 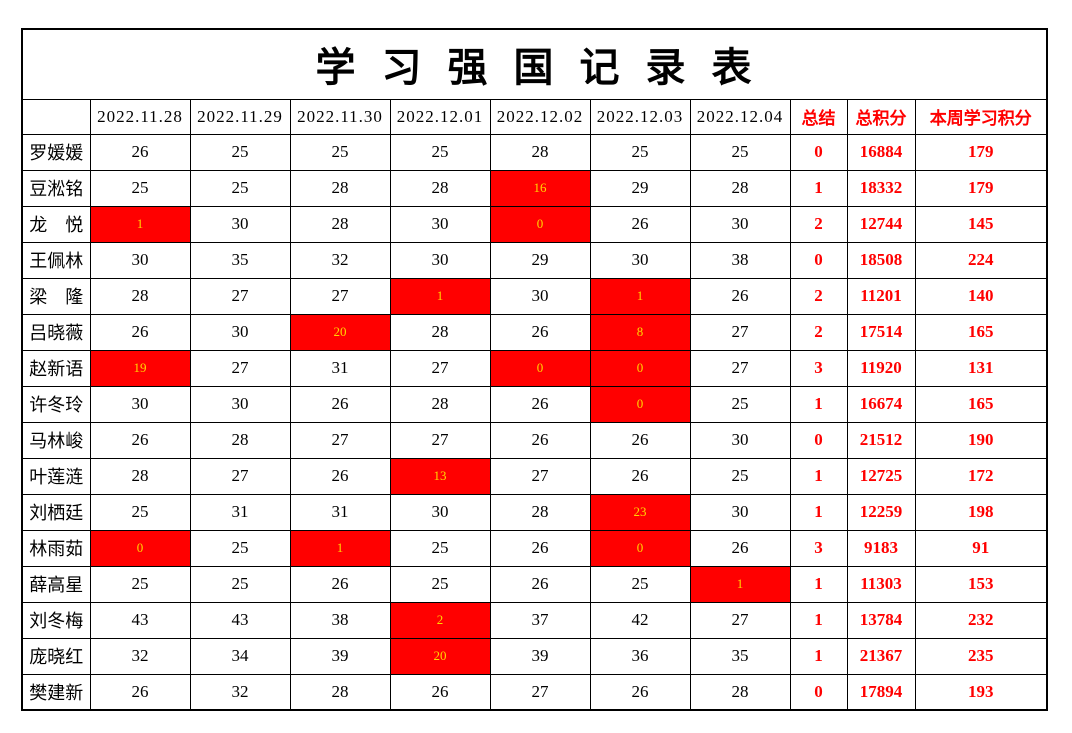 I want to click on week-points-cell: 224, so click(x=981, y=260).